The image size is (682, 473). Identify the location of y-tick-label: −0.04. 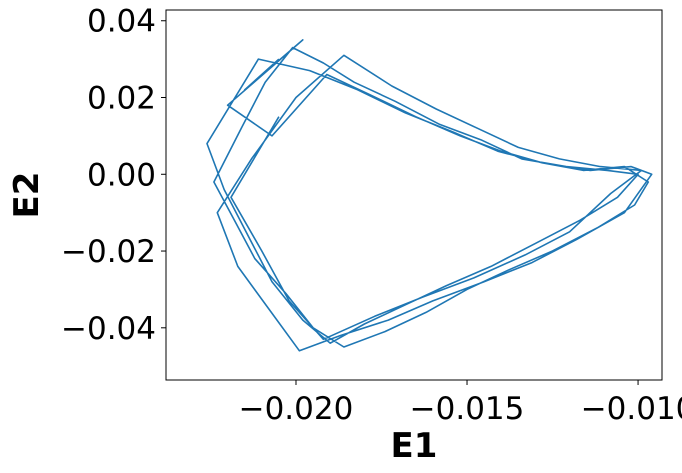
(108, 329).